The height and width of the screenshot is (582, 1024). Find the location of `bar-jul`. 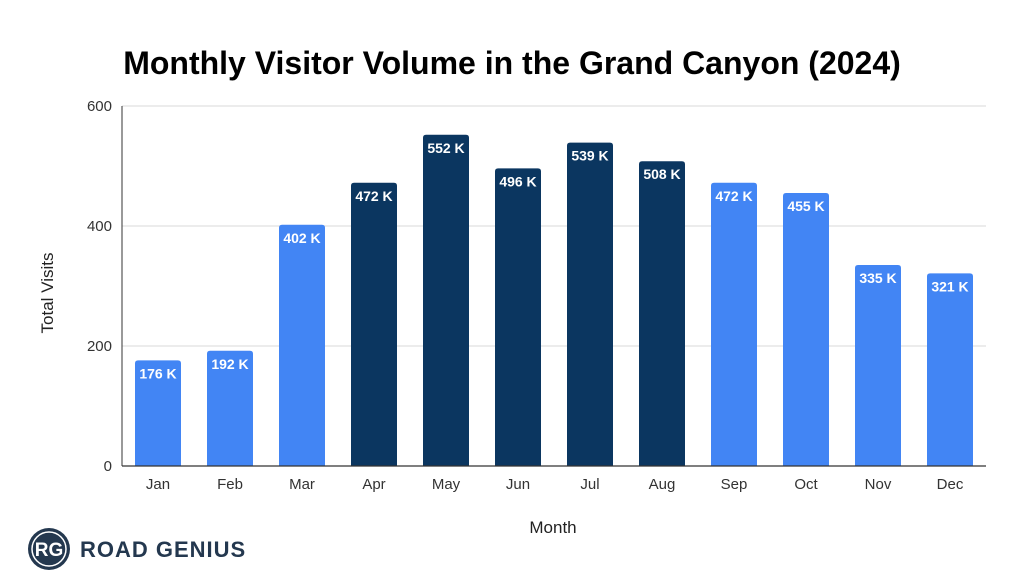

bar-jul is located at coordinates (590, 304).